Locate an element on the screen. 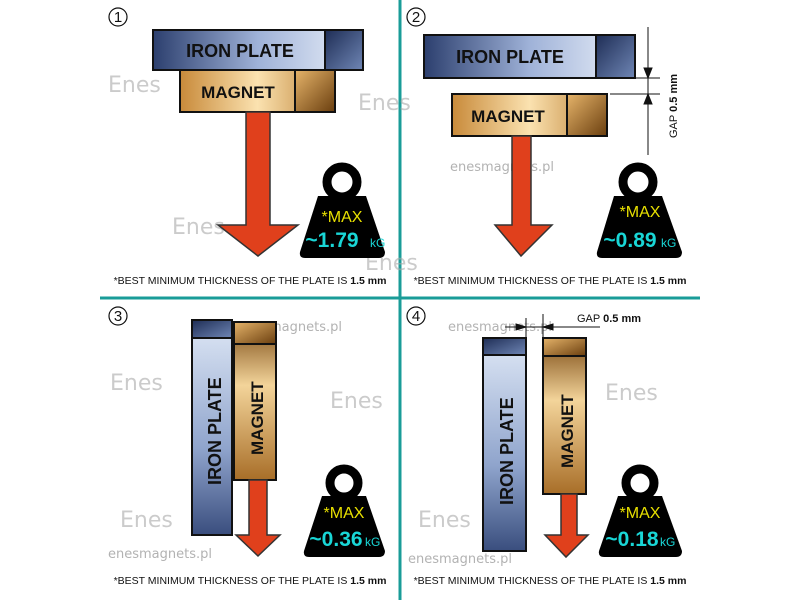 The image size is (800, 600). max-force-value: ~0.18 is located at coordinates (631, 539).